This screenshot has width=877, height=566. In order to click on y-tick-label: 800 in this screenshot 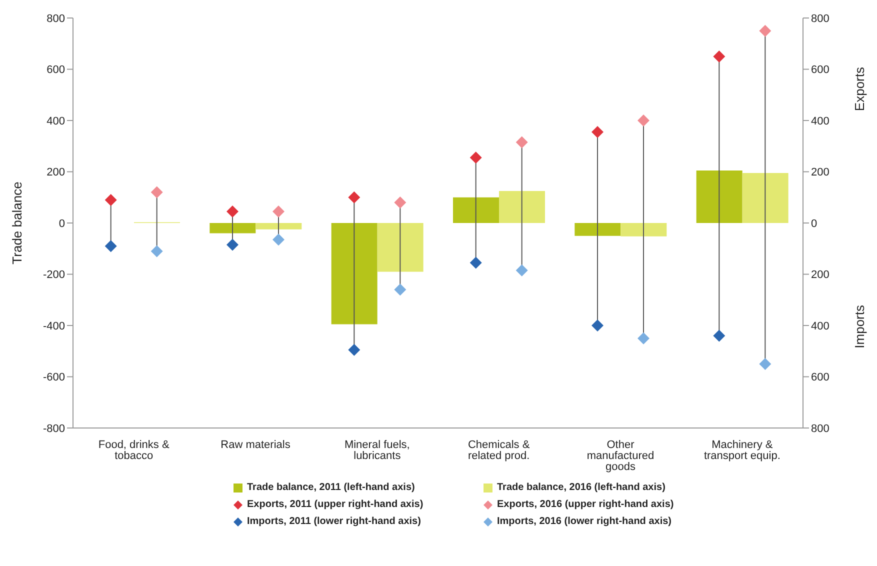, I will do `click(55, 18)`.